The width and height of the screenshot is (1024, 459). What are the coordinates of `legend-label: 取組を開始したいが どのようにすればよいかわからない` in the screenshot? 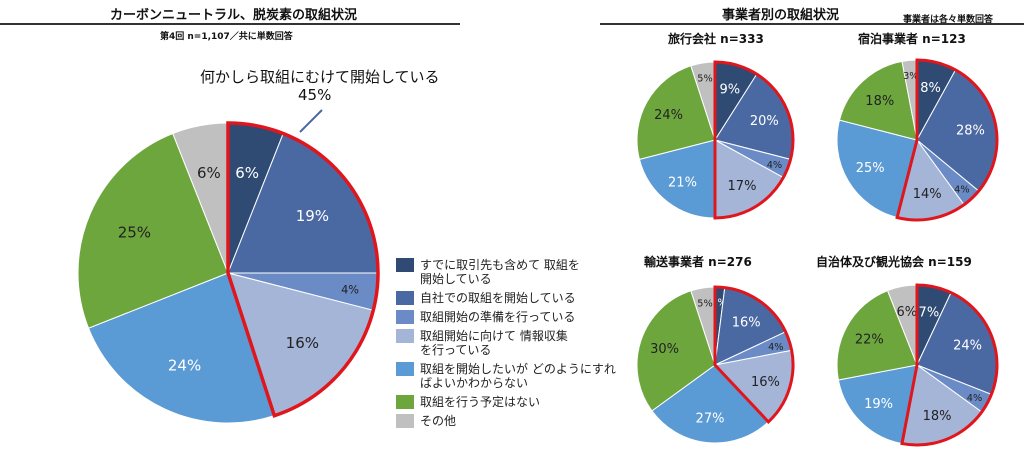 It's located at (518, 376).